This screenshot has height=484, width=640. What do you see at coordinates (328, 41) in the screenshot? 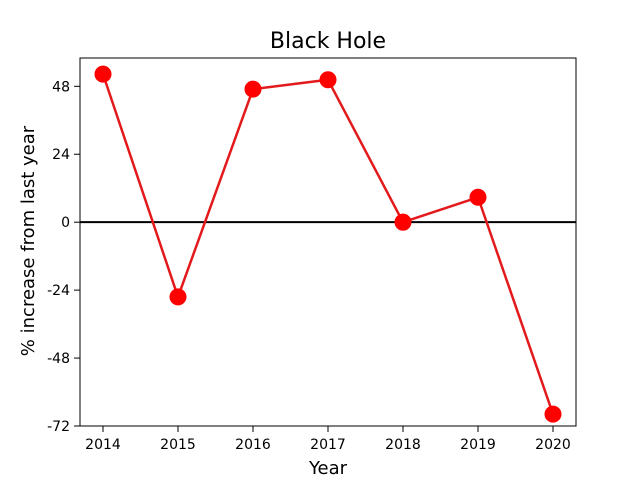
I see `chart-title: Black Hole` at bounding box center [328, 41].